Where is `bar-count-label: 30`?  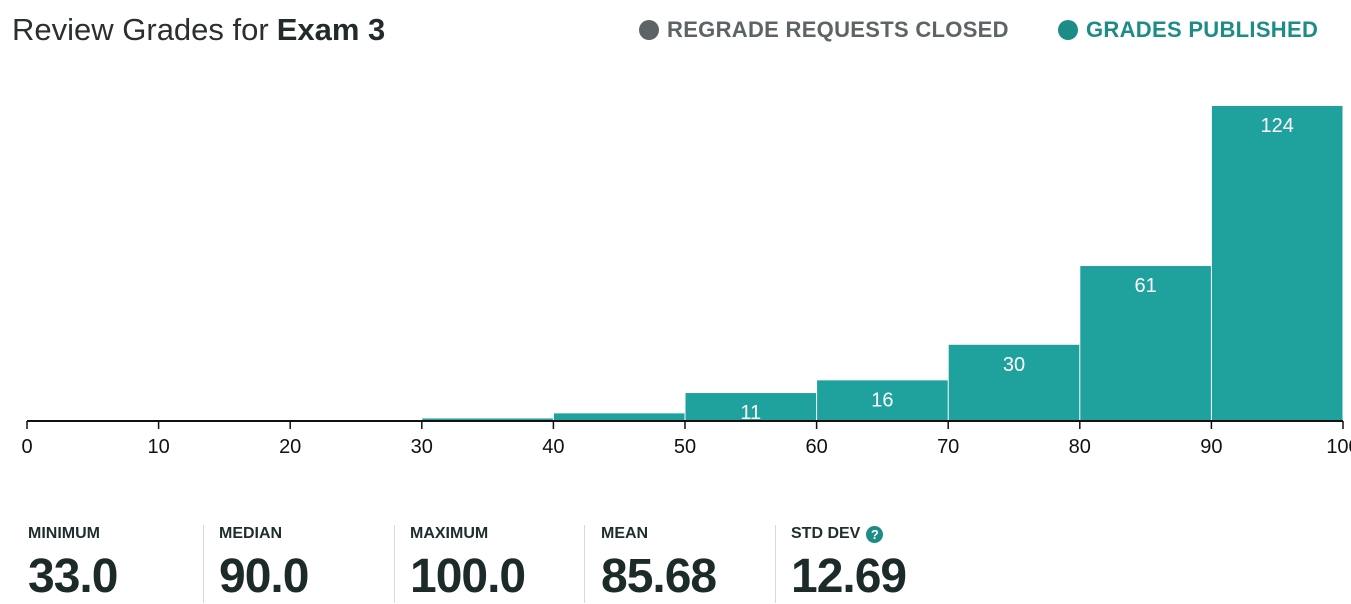 bar-count-label: 30 is located at coordinates (1014, 365).